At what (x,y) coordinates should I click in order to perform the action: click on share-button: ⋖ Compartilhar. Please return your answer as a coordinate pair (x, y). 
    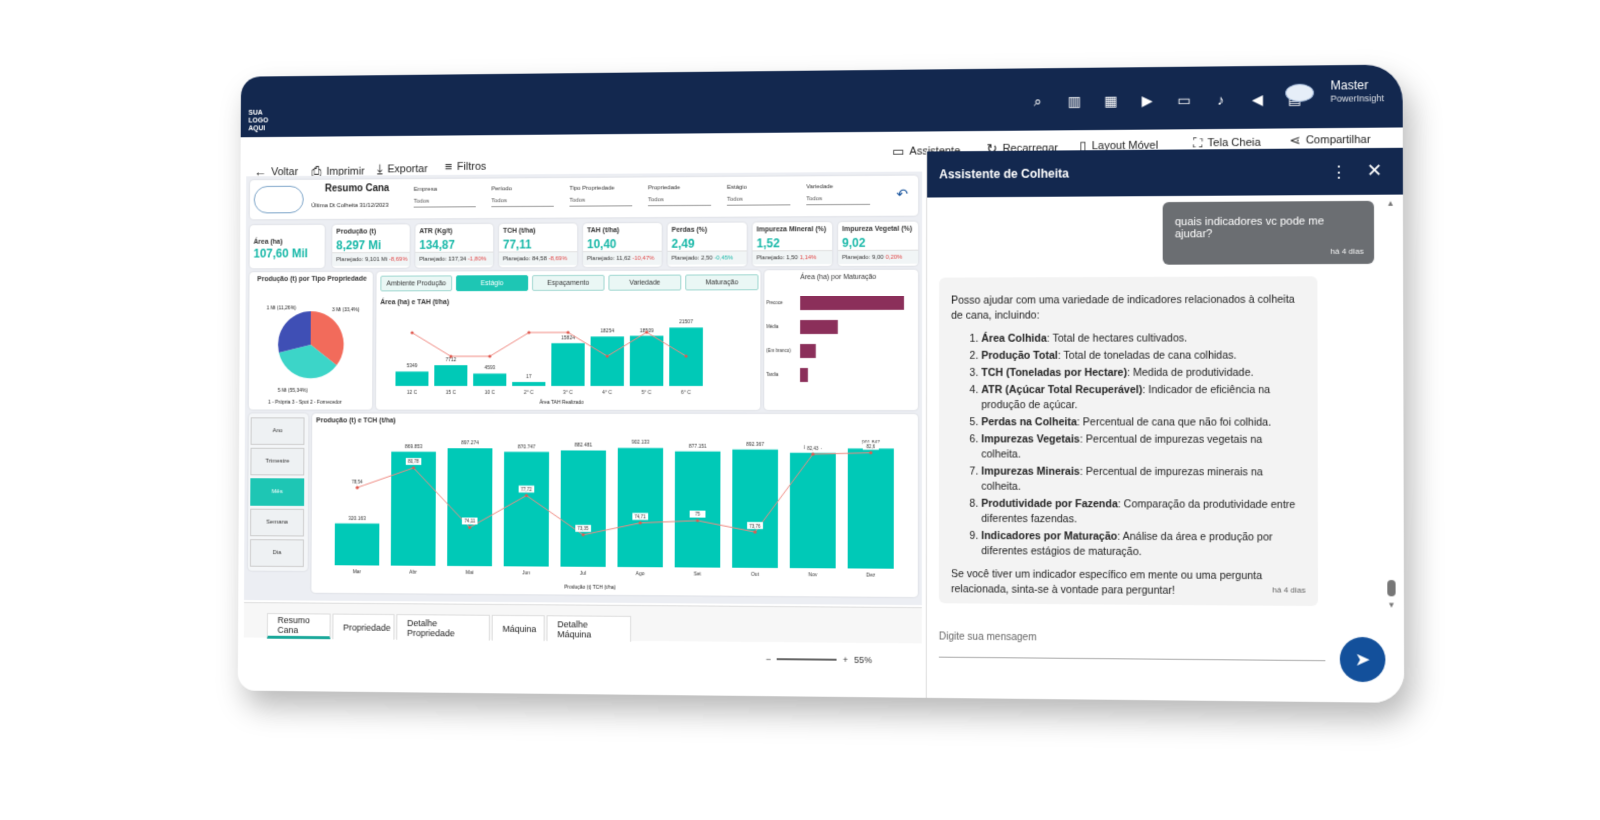
    Looking at the image, I should click on (1329, 140).